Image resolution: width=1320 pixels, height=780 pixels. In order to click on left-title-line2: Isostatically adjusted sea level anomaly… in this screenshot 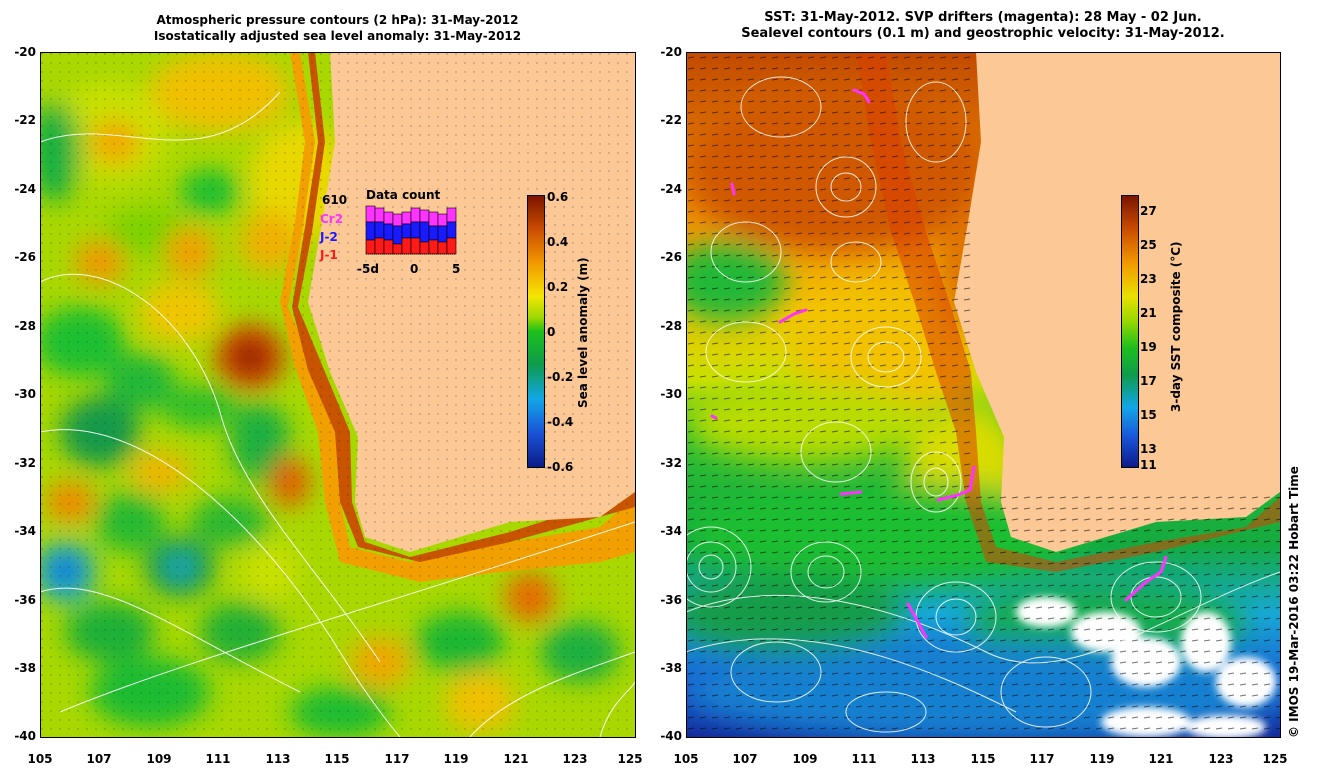, I will do `click(337, 36)`.